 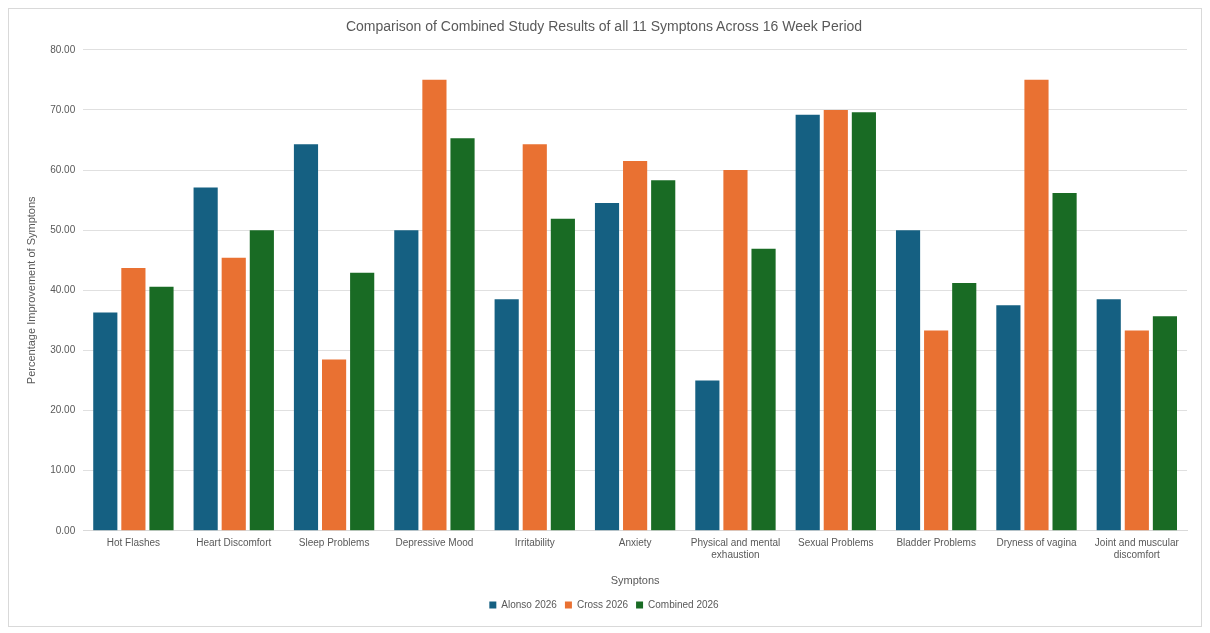 I want to click on x-tick-label: Anxiety, so click(x=635, y=542).